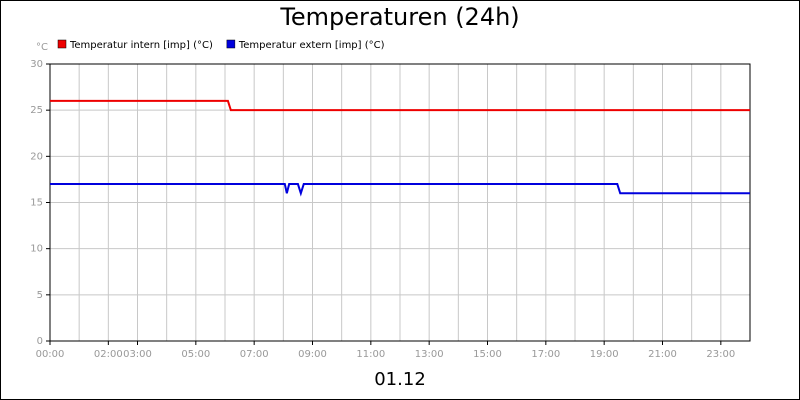  Describe the element at coordinates (36, 64) in the screenshot. I see `y-tick-label: 30` at that location.